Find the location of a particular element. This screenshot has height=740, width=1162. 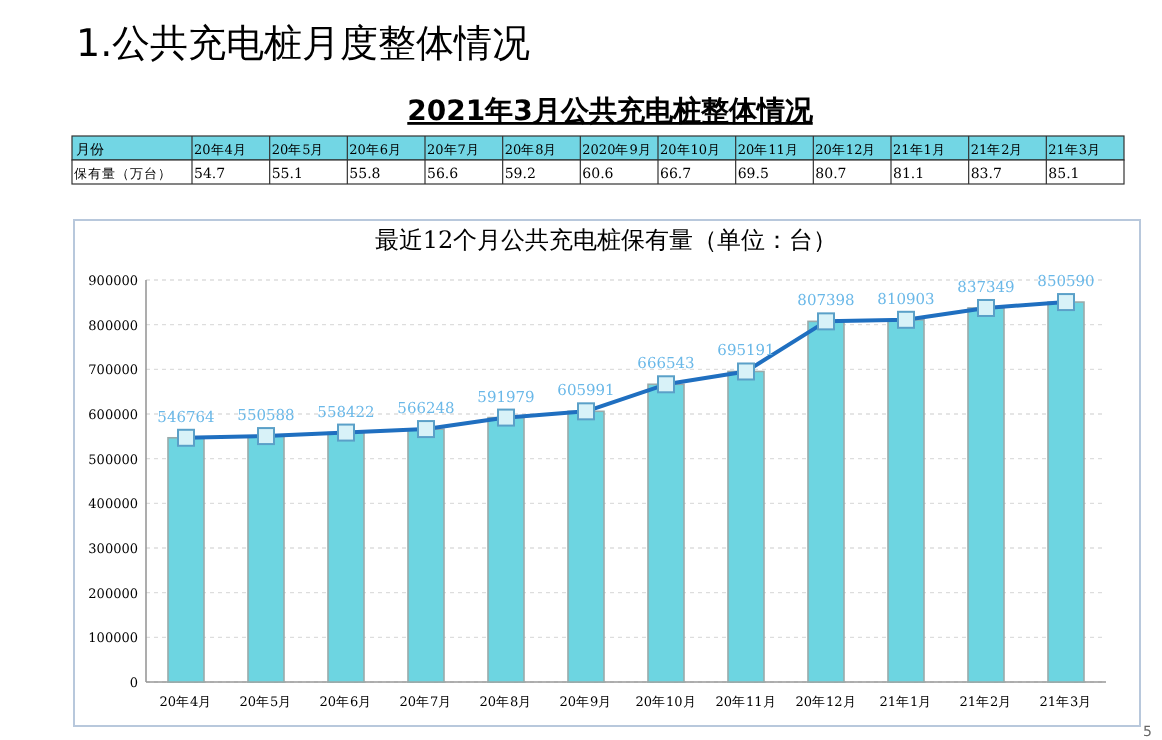

chart-title: 最近12个月公共充电桩保有量（单位：台） is located at coordinates (606, 240).